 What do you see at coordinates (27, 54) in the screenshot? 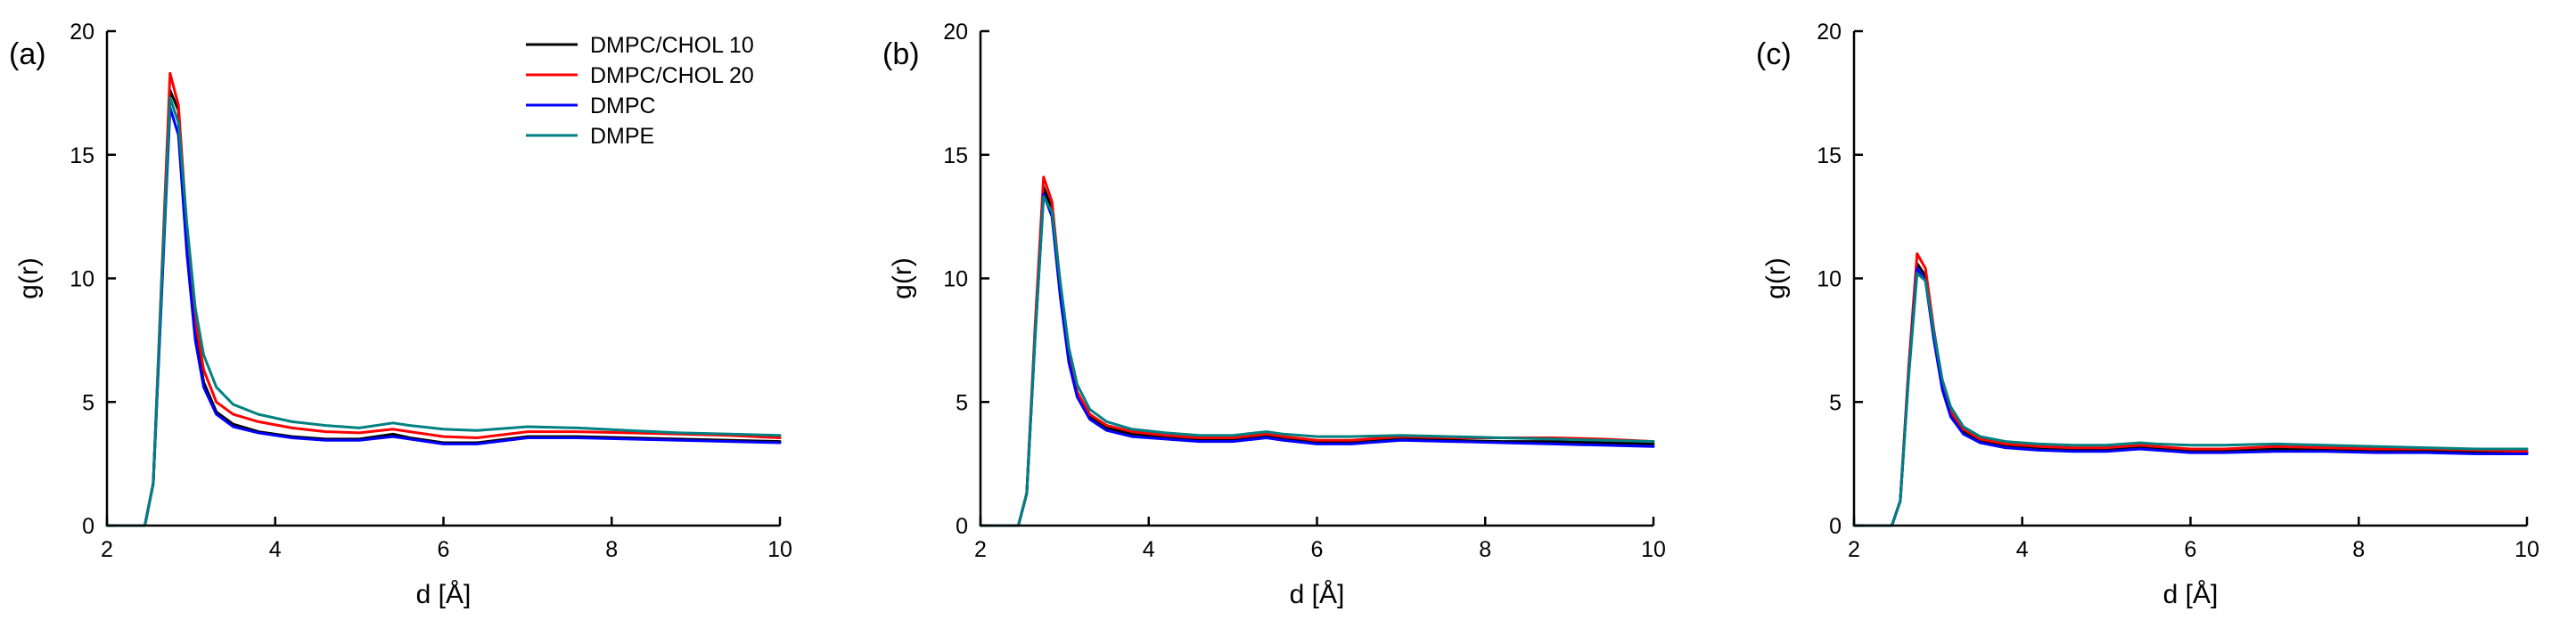
I see `panel-label: (a)` at bounding box center [27, 54].